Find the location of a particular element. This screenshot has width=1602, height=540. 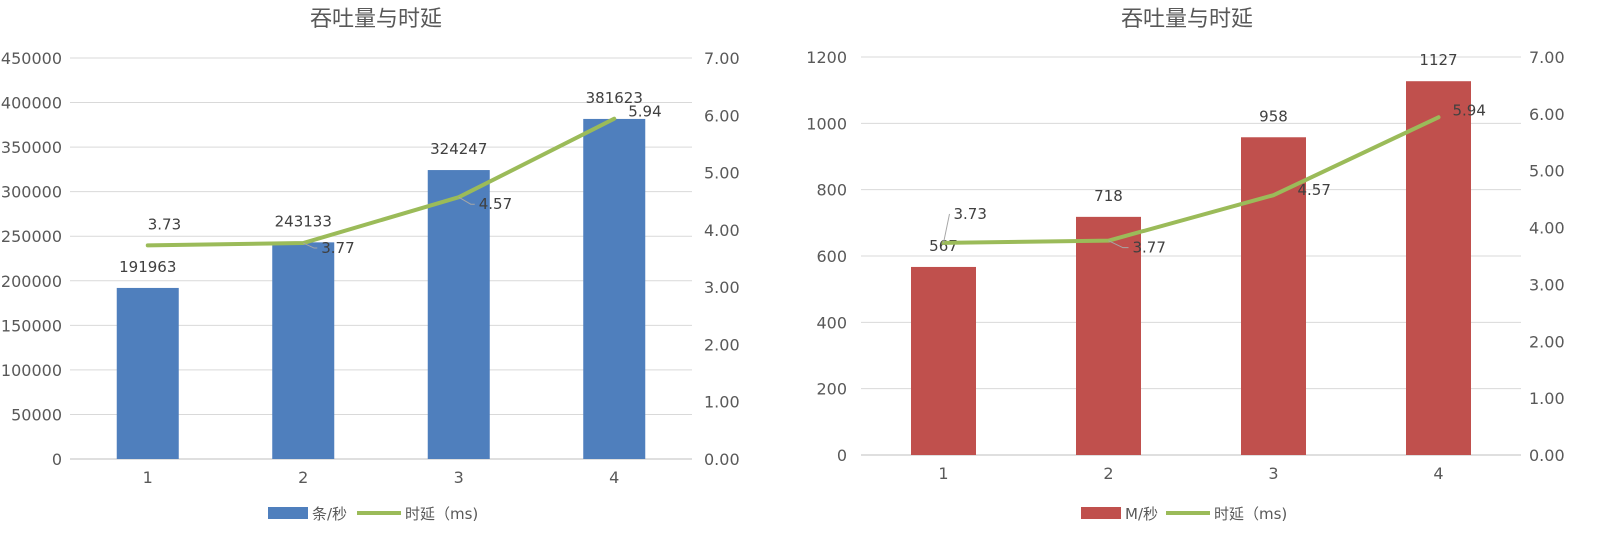

bar-value-label: 958 is located at coordinates (1273, 116).